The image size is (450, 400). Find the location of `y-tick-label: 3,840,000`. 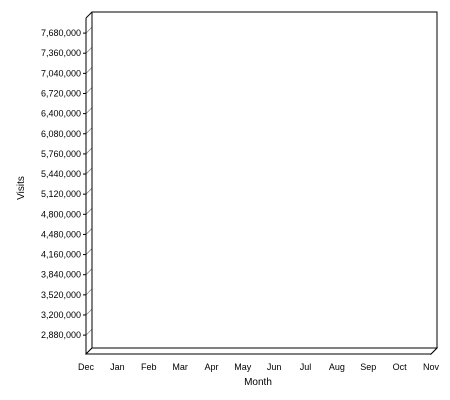

y-tick-label: 3,840,000 is located at coordinates (61, 275).